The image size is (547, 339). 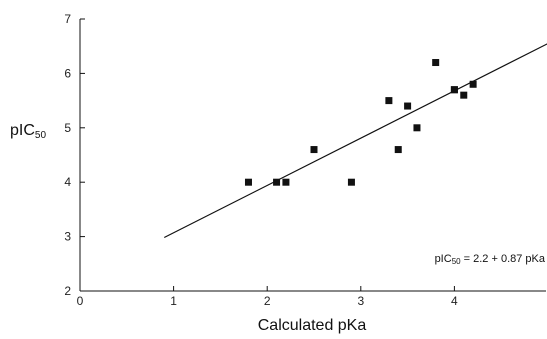 What do you see at coordinates (67, 73) in the screenshot?
I see `y-tick-label: 6` at bounding box center [67, 73].